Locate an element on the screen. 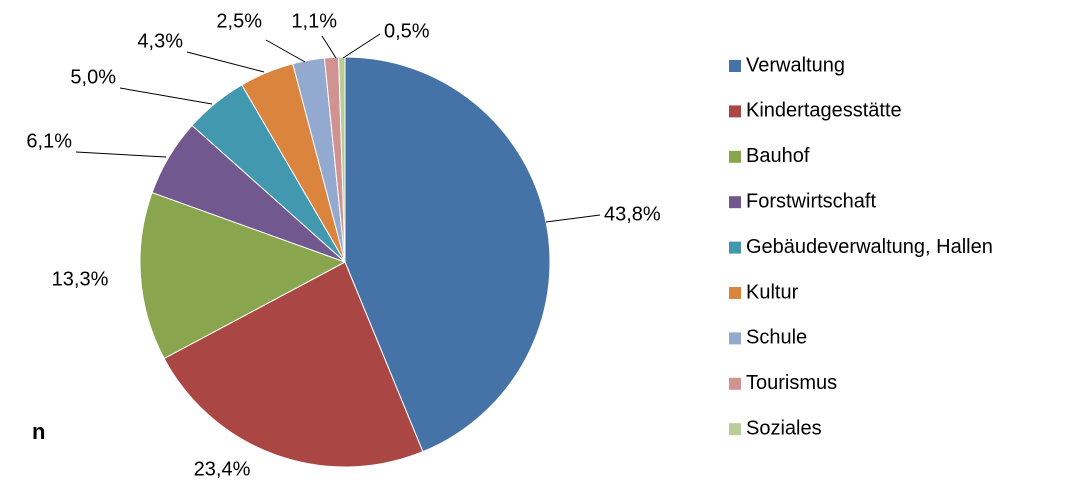 The height and width of the screenshot is (486, 1078). legend-label: Soziales is located at coordinates (784, 428).